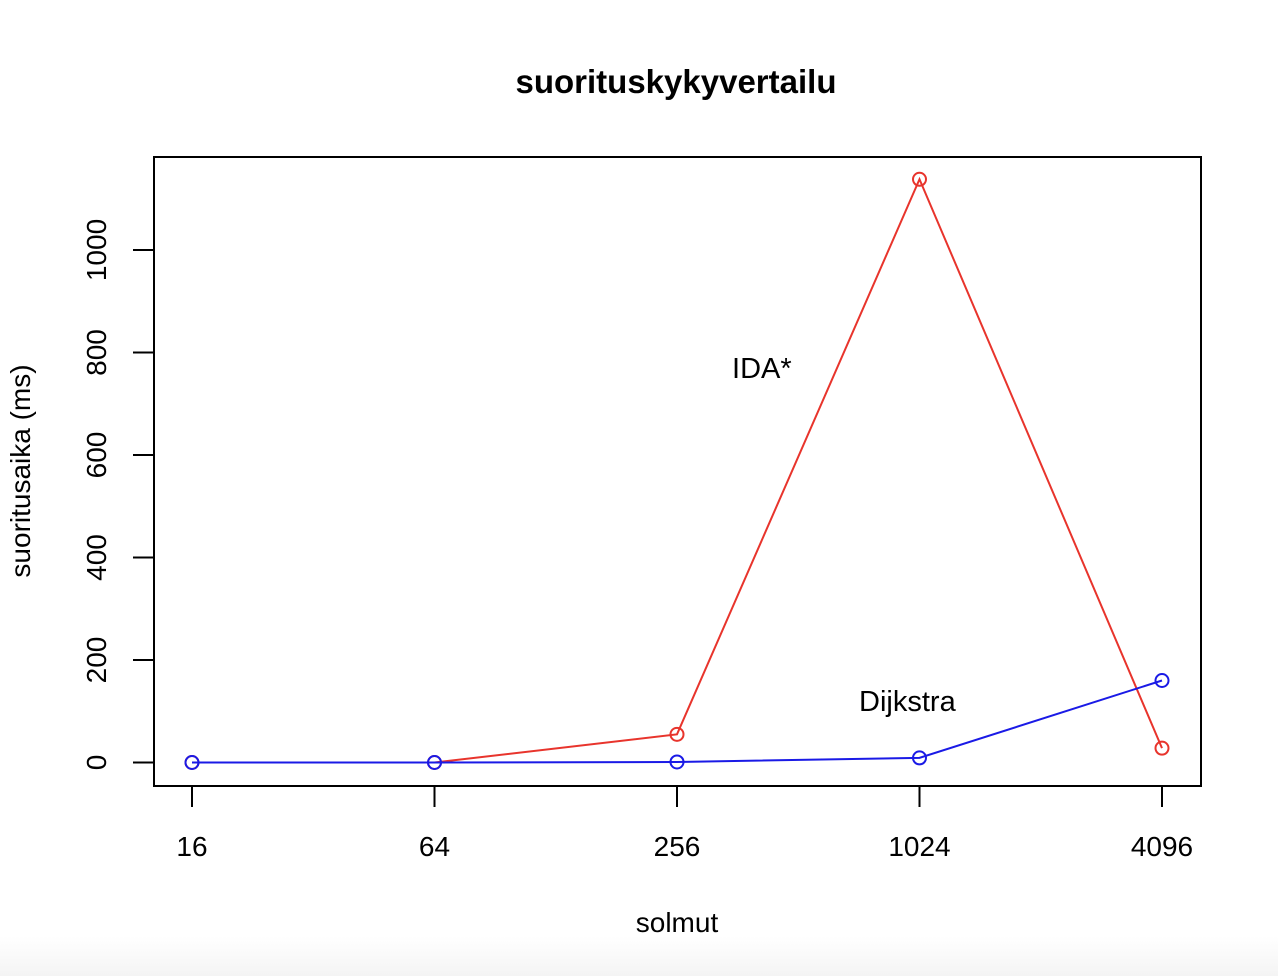 The height and width of the screenshot is (976, 1278). I want to click on y-tick-label: 200, so click(96, 660).